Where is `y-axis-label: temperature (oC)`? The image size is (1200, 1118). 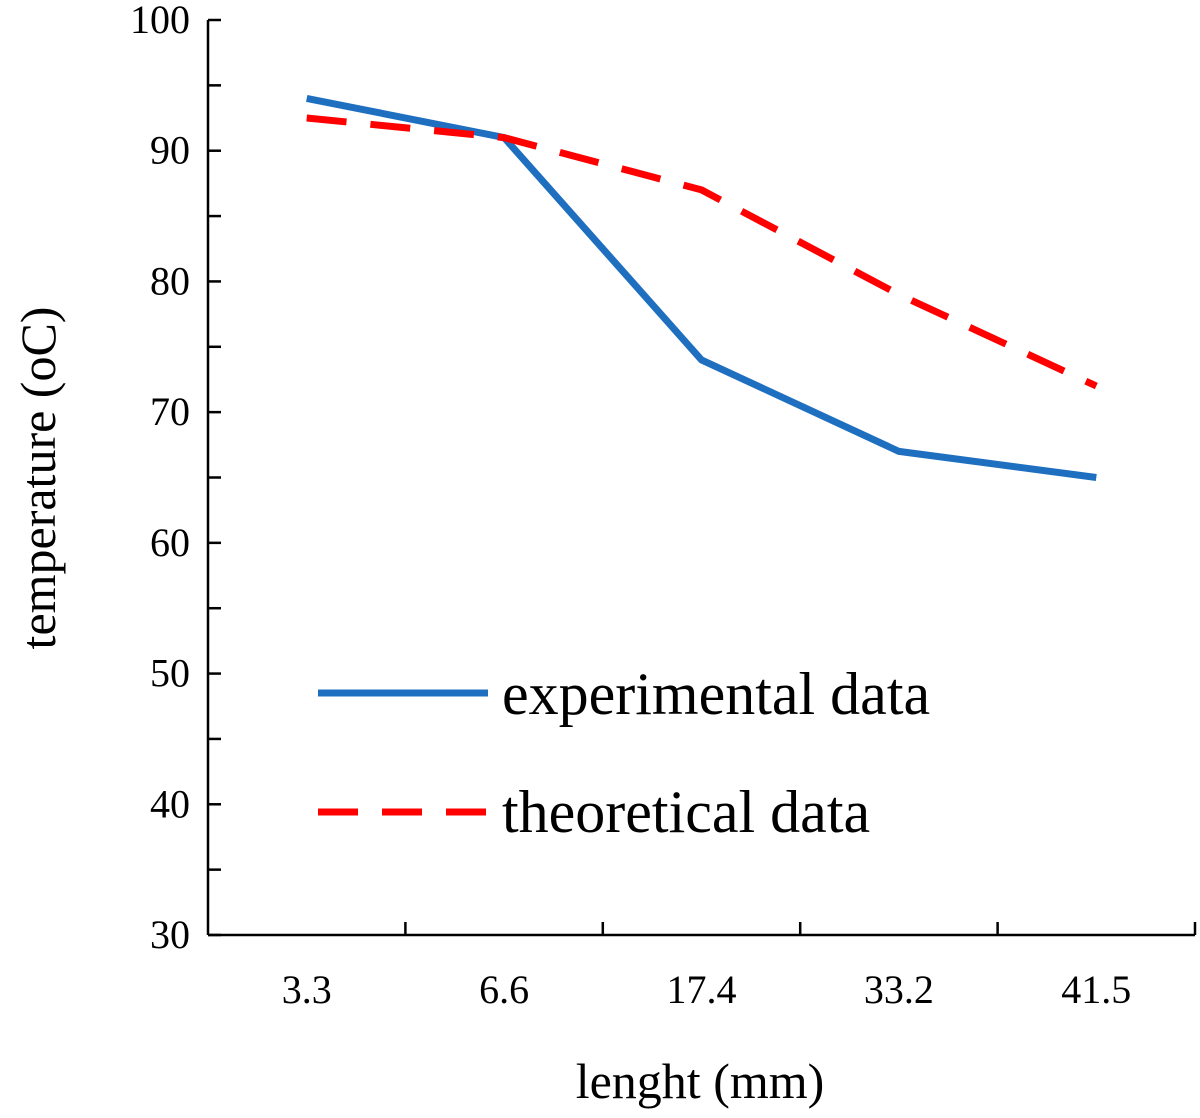 y-axis-label: temperature (oC) is located at coordinates (38, 478).